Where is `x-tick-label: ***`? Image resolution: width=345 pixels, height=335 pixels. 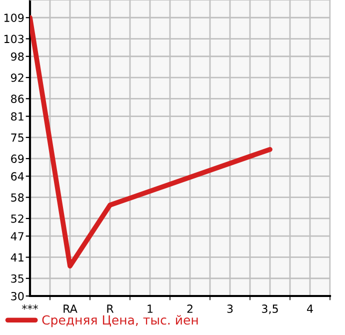
x-tick-label: *** is located at coordinates (30, 307).